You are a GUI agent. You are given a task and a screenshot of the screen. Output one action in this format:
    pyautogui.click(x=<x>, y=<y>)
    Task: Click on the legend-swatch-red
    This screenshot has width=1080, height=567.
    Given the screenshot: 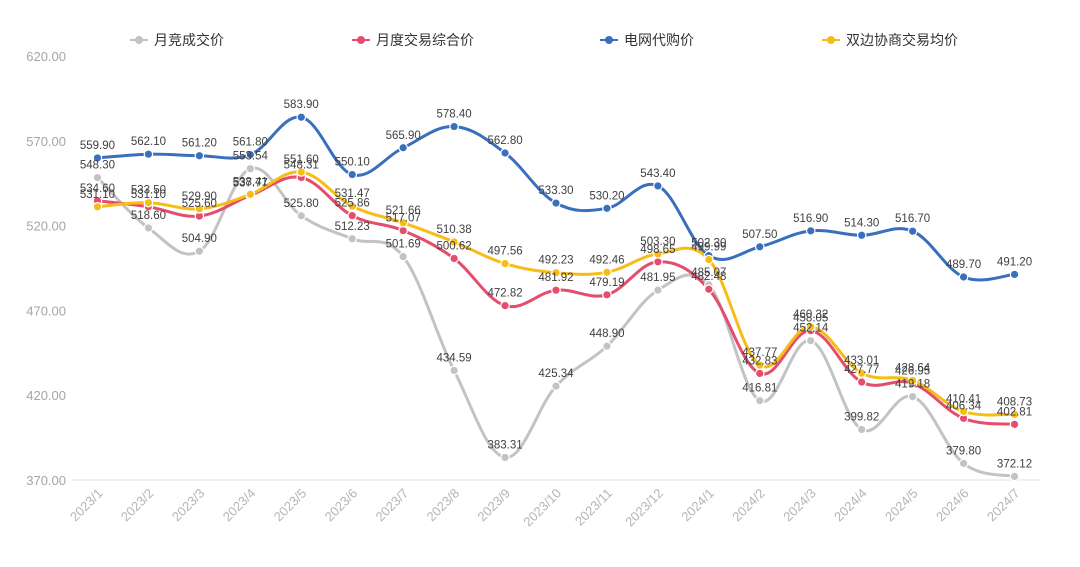 What is the action you would take?
    pyautogui.click(x=361, y=40)
    